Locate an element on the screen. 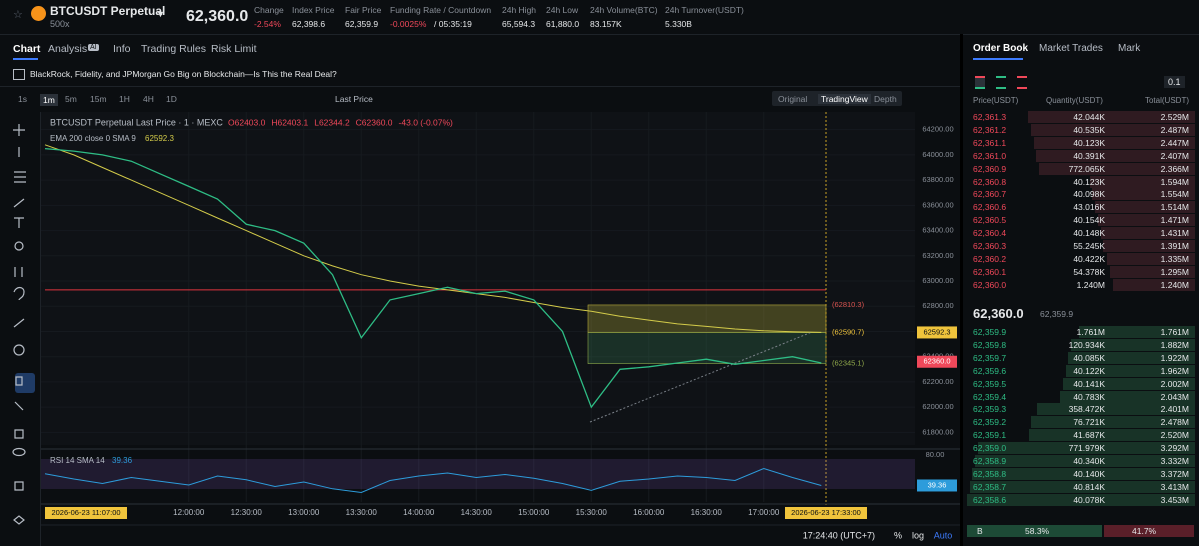 The image size is (1199, 546). tab: Info is located at coordinates (122, 49).